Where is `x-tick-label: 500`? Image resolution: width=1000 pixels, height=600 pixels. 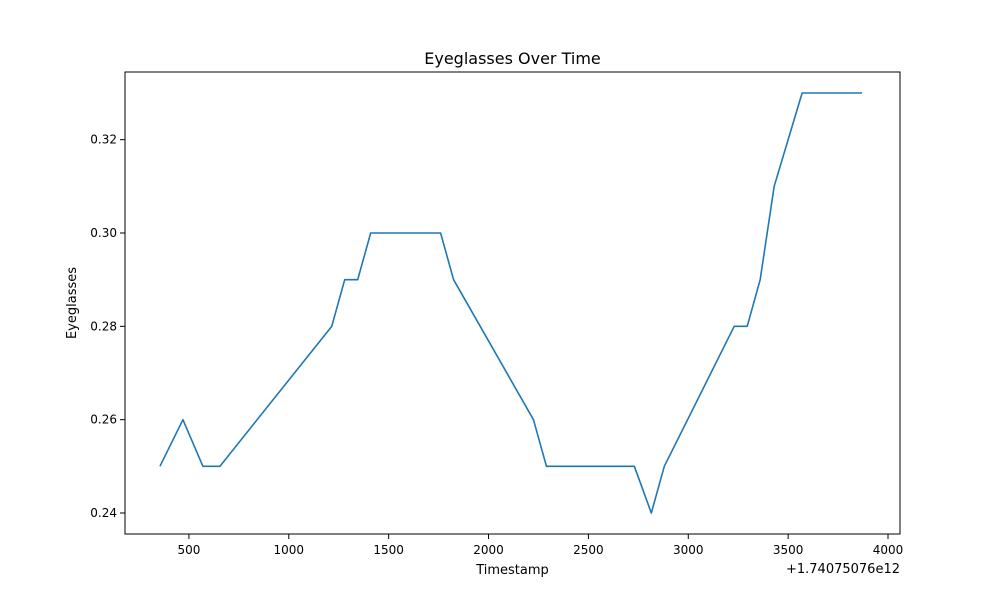
x-tick-label: 500 is located at coordinates (188, 550).